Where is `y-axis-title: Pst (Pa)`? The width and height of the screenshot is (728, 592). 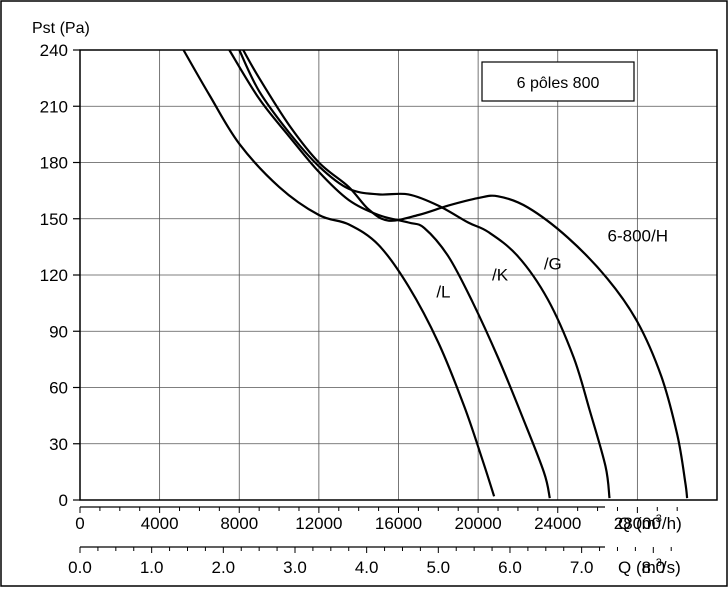 y-axis-title: Pst (Pa) is located at coordinates (61, 28).